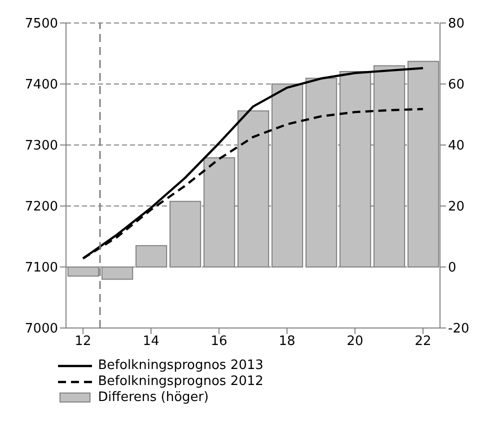  Describe the element at coordinates (41, 268) in the screenshot. I see `y-tick-label: 7100` at that location.